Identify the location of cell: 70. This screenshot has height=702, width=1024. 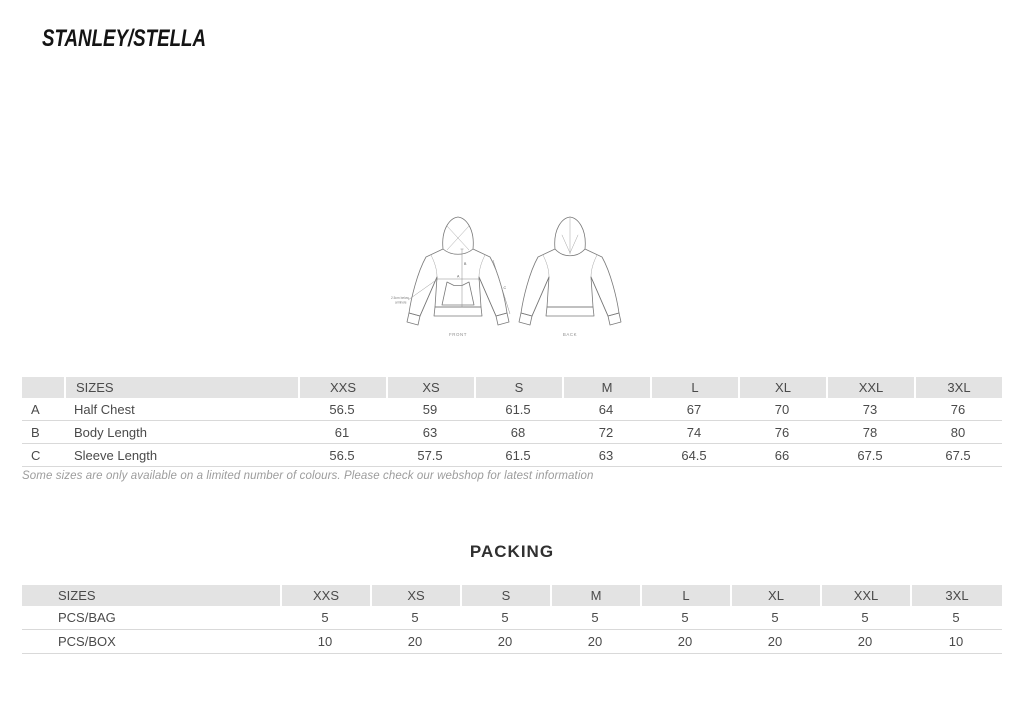
(782, 409).